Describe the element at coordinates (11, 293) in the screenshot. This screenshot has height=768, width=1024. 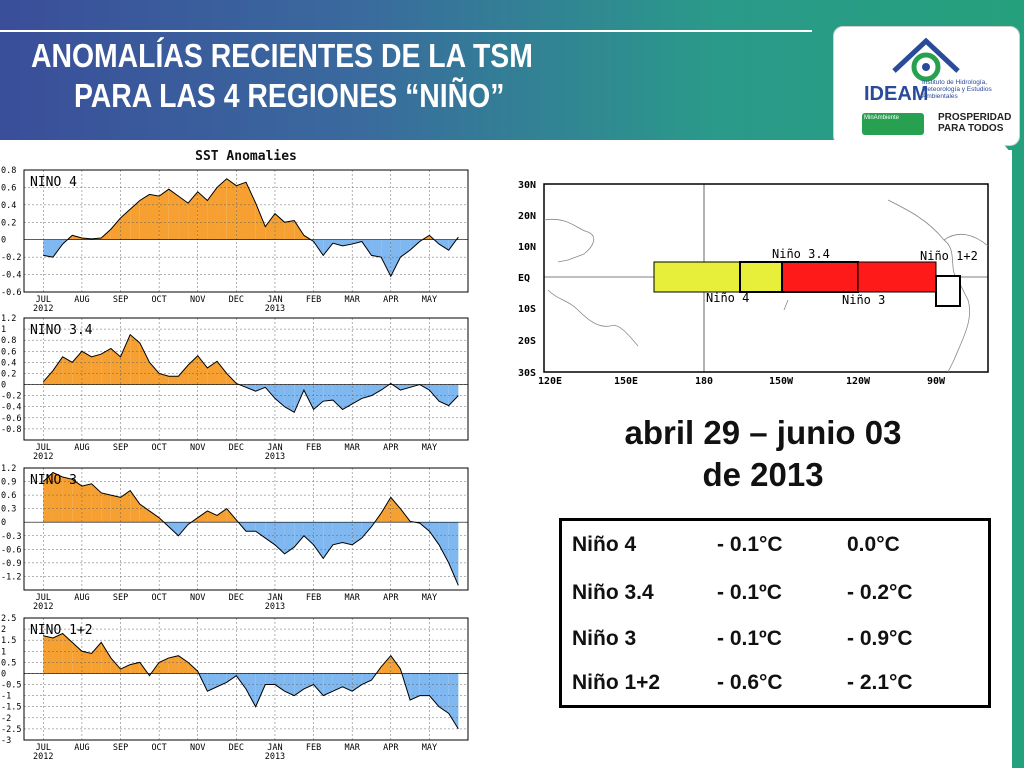
I see `y-tick-label: -0.6` at that location.